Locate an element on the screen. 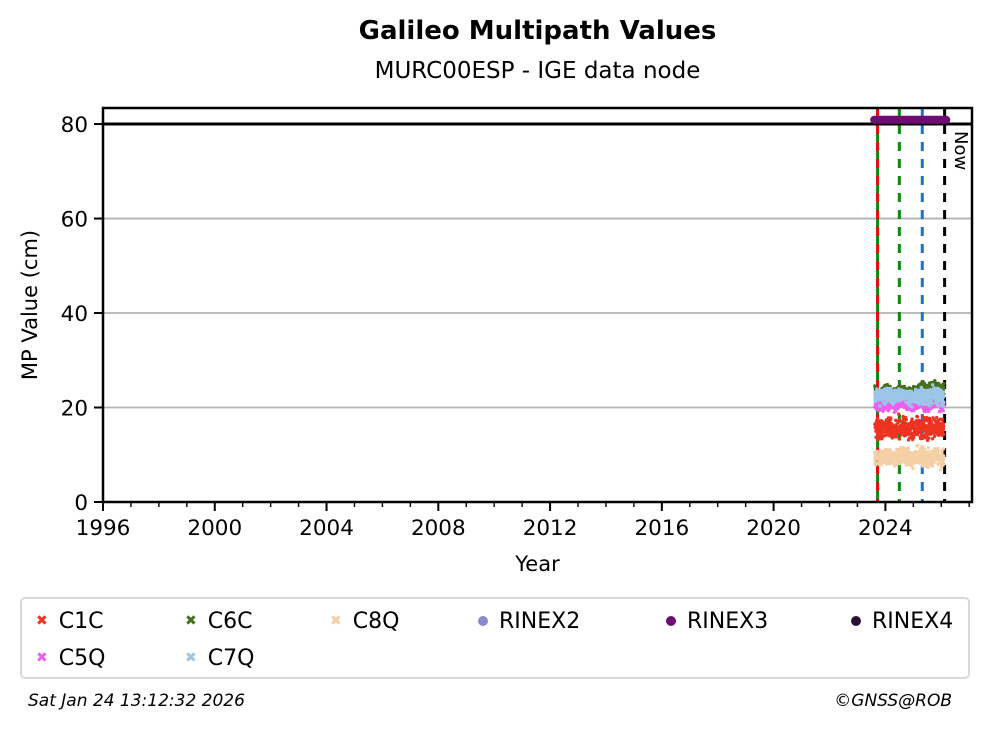 The width and height of the screenshot is (992, 734). y-tick-label: 0 is located at coordinates (81, 503).